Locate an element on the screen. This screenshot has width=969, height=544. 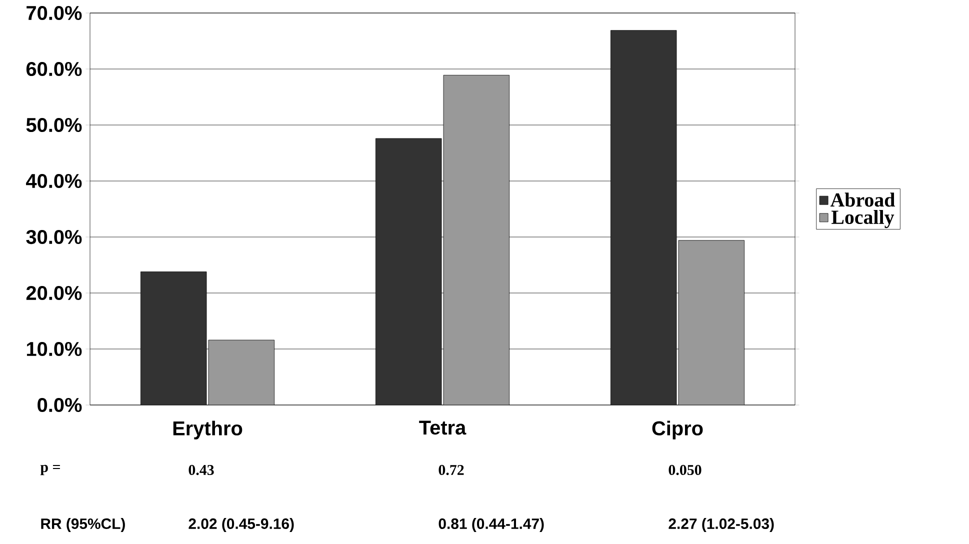
text: RR (95%CL) is located at coordinates (83, 525).